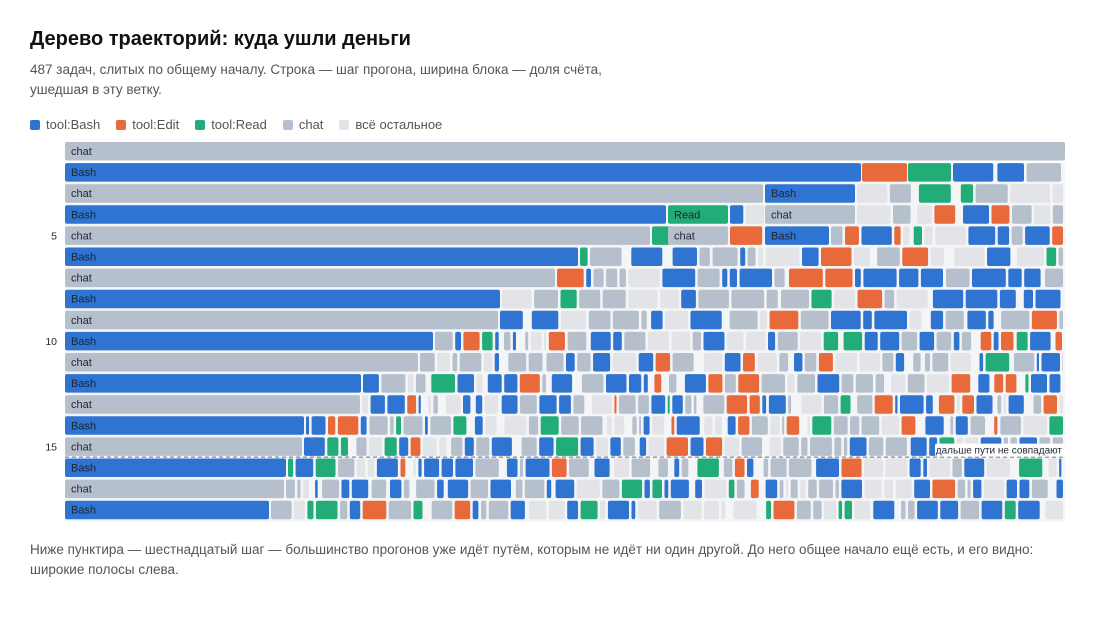 Image resolution: width=1100 pixels, height=624 pixels. I want to click on legend-item-edit: tool:Edit, so click(147, 124).